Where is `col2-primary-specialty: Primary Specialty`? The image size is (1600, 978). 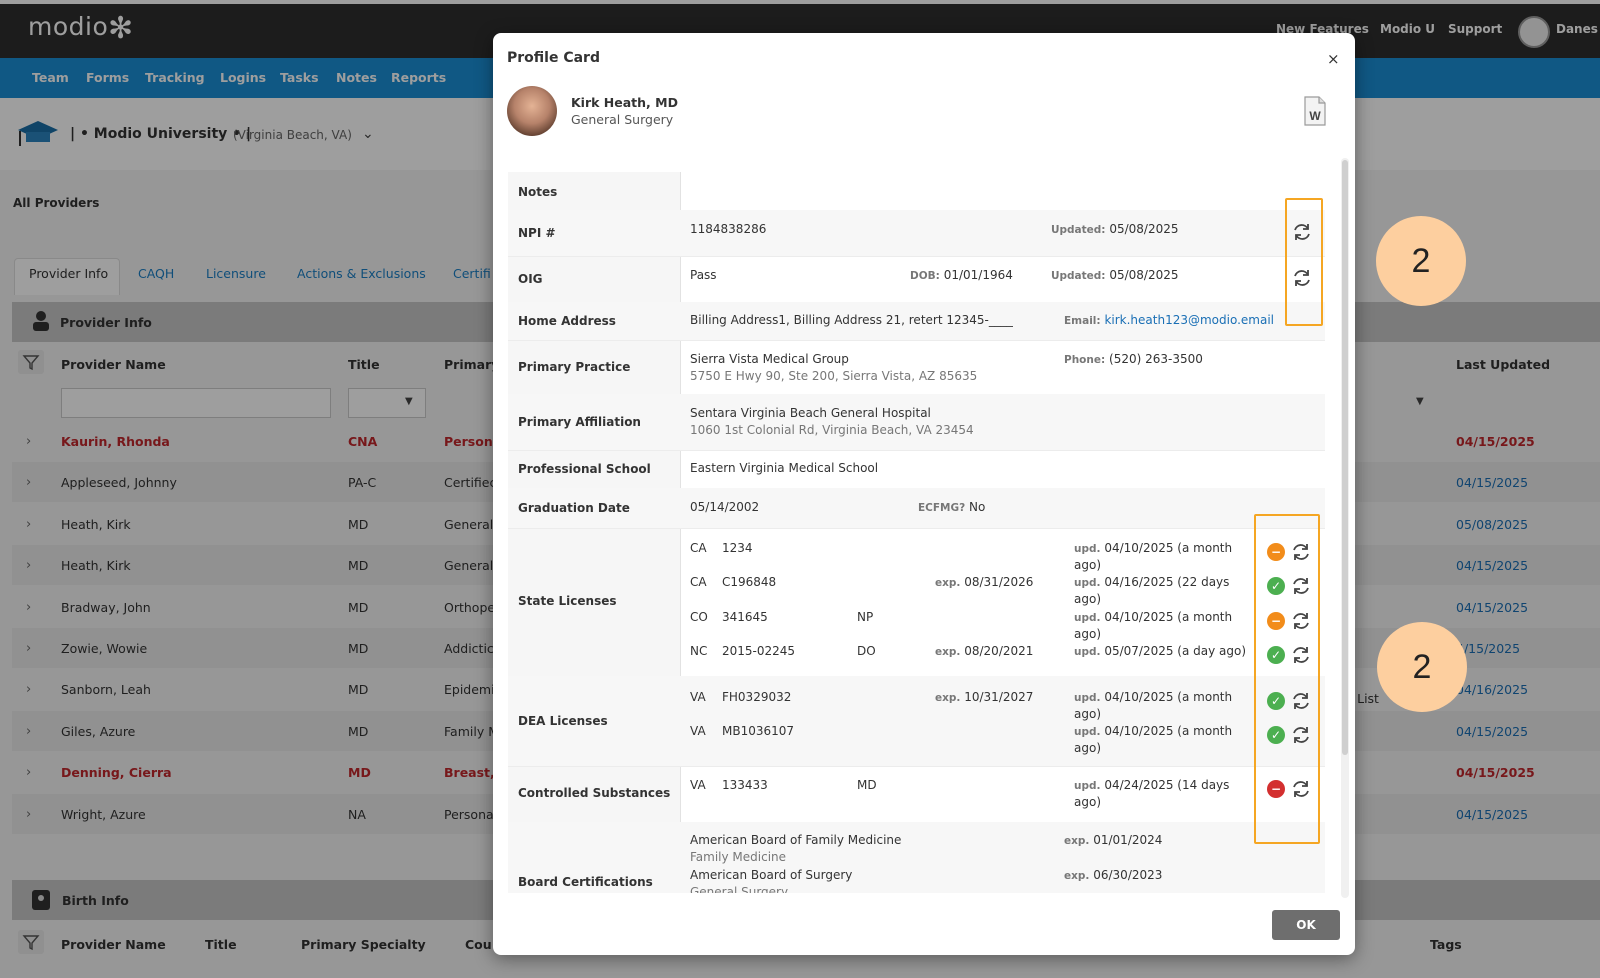 col2-primary-specialty: Primary Specialty is located at coordinates (363, 944).